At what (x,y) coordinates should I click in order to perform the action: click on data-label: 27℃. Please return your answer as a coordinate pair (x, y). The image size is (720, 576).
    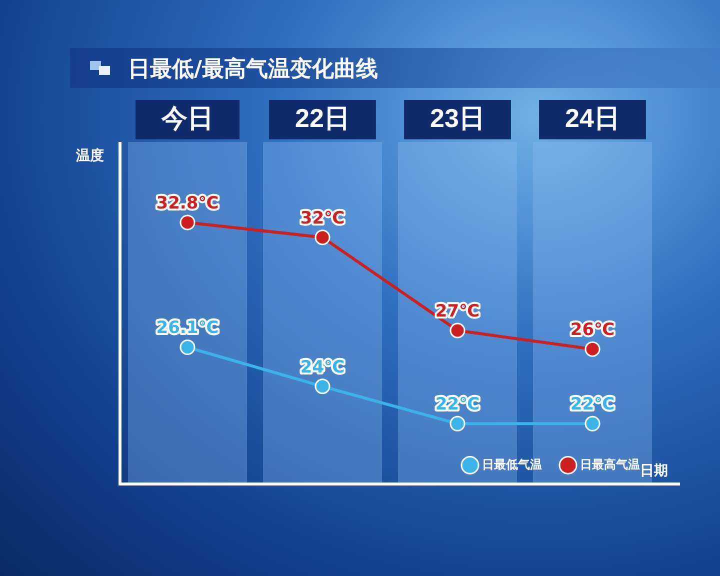
    Looking at the image, I should click on (457, 311).